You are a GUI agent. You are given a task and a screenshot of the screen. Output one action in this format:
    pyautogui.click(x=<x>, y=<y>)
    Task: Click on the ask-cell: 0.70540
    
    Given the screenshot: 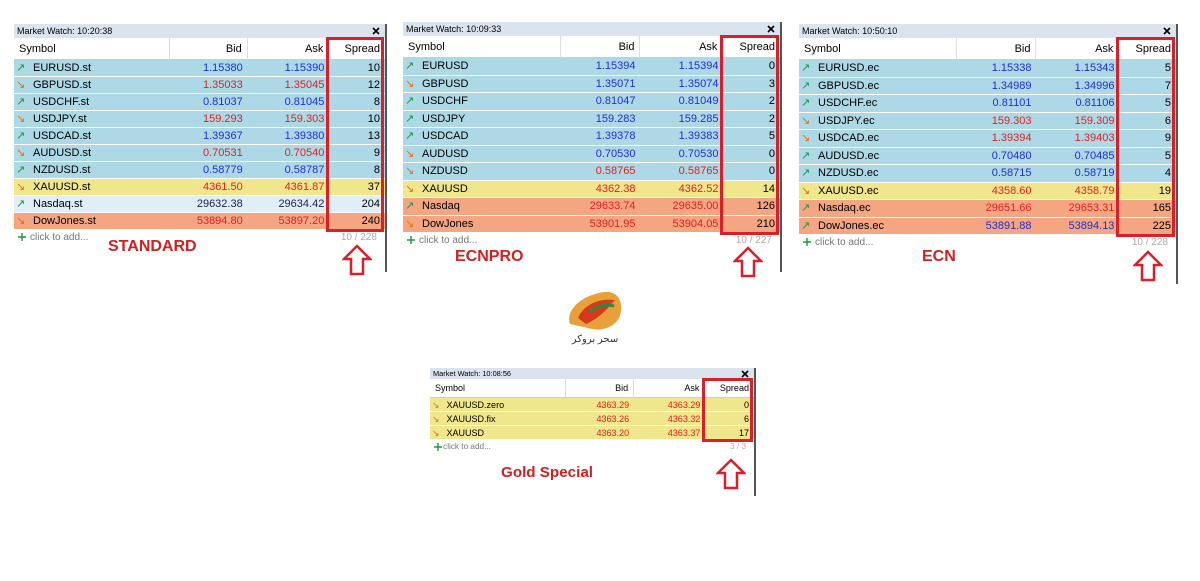 What is the action you would take?
    pyautogui.click(x=304, y=153)
    